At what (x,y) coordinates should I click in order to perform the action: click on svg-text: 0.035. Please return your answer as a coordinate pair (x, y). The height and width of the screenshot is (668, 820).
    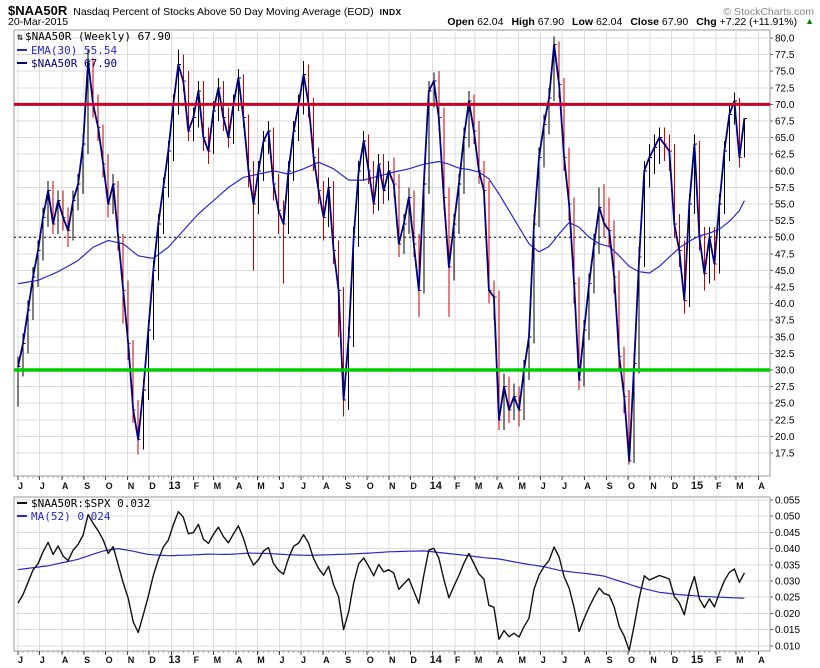
    Looking at the image, I should click on (787, 565).